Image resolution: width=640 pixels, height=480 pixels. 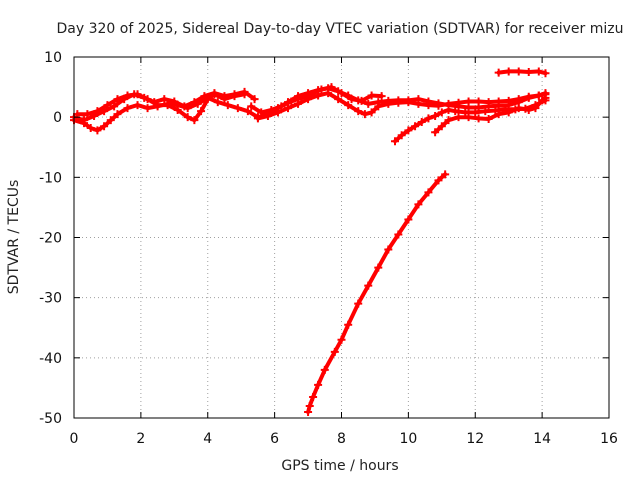 What do you see at coordinates (50, 359) in the screenshot?
I see `y-tick-label: -40` at bounding box center [50, 359].